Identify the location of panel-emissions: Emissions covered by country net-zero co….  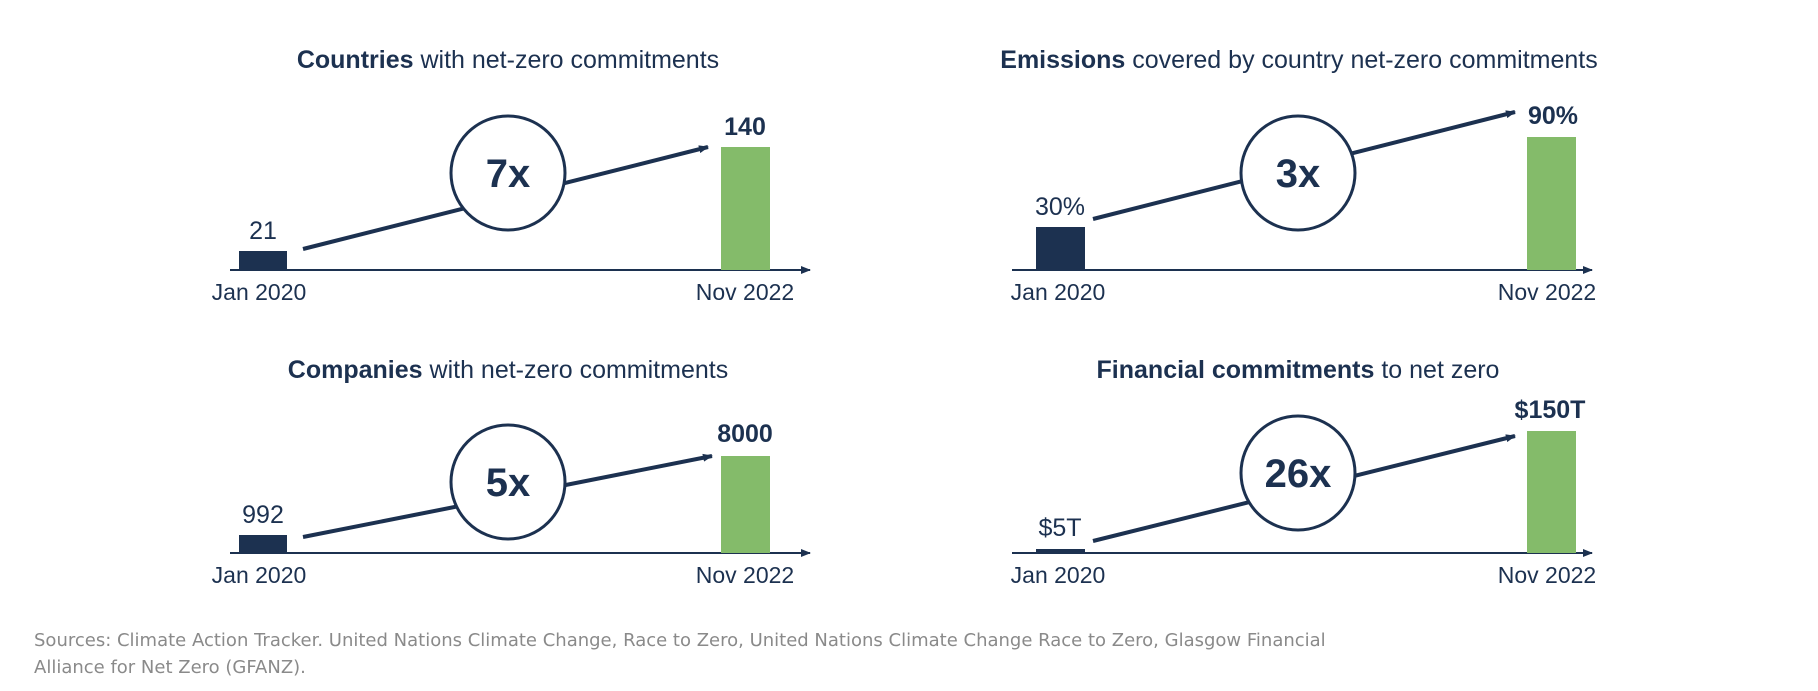
(1298, 175).